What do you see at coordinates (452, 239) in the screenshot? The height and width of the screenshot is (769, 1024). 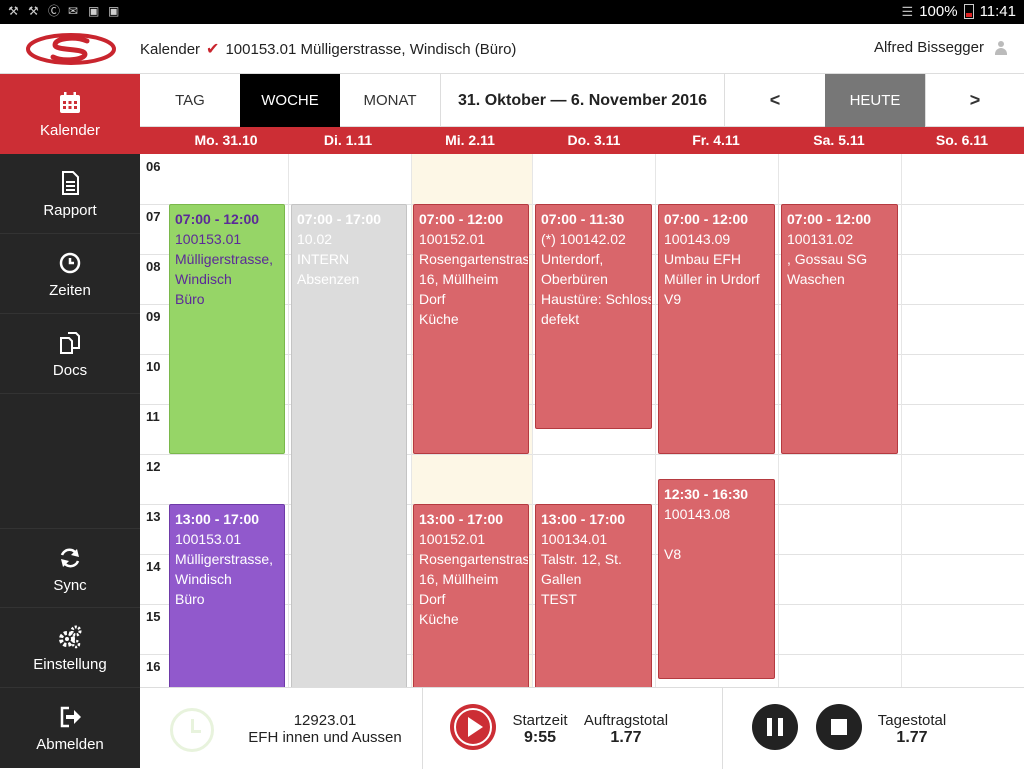 I see `event-line: 100152.01` at bounding box center [452, 239].